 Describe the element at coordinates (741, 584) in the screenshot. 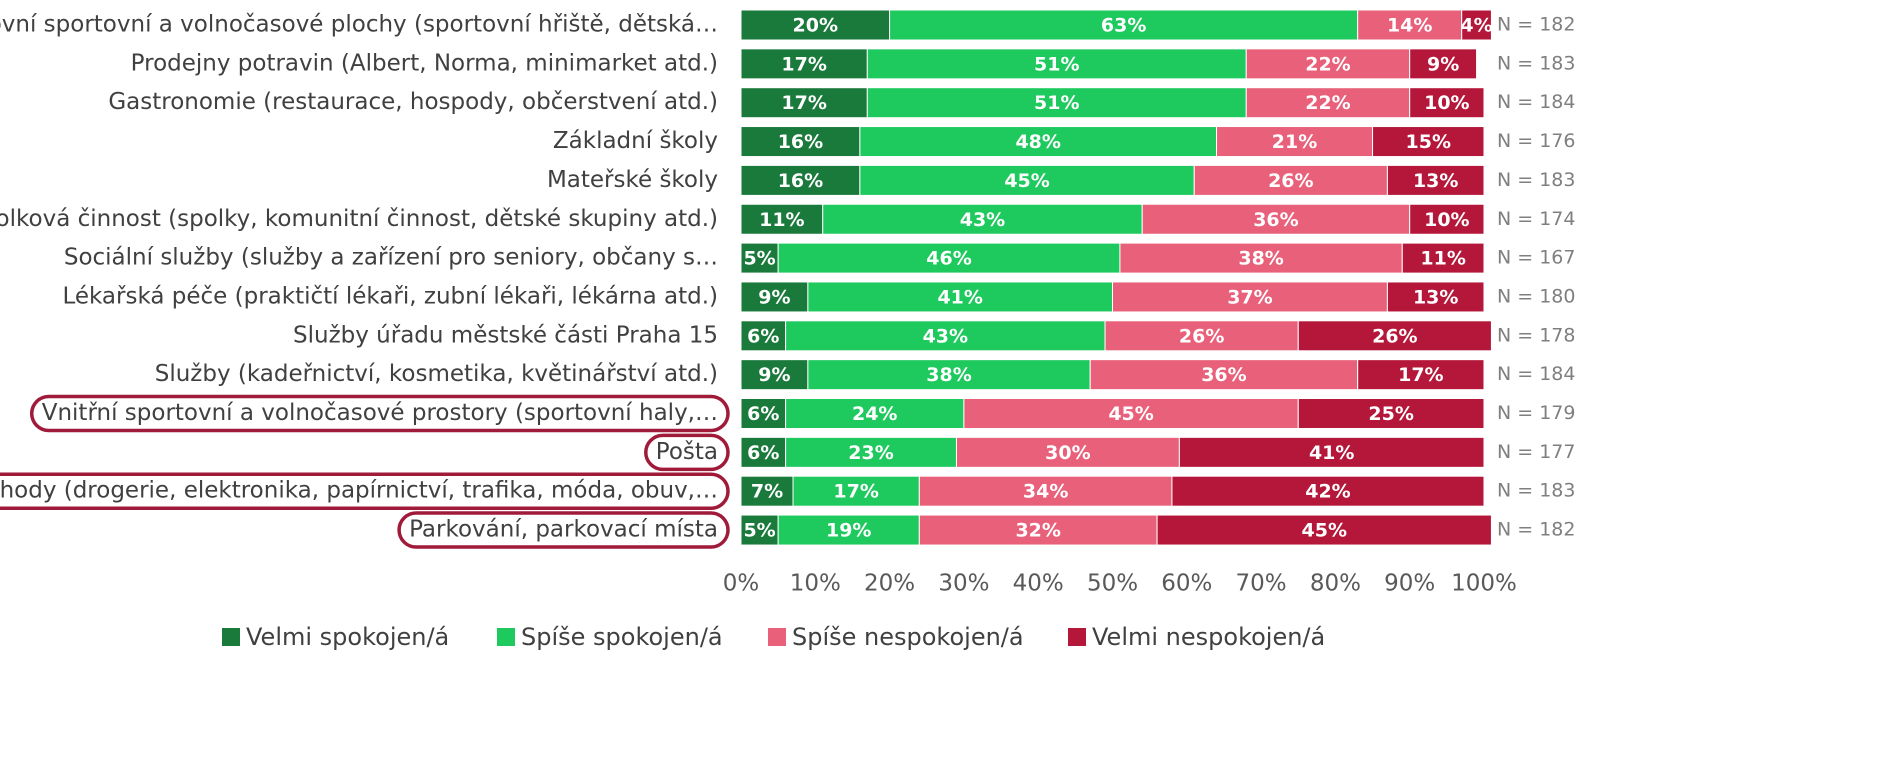

I see `x-tick-label: 0%` at that location.